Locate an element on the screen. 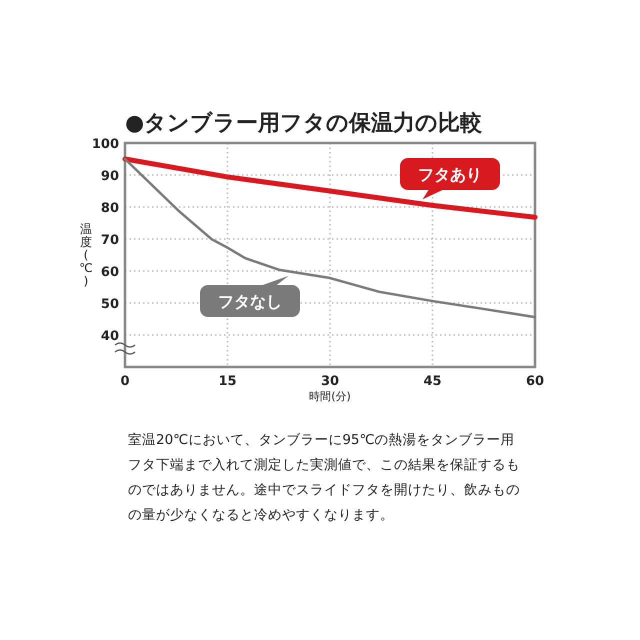 The width and height of the screenshot is (640, 640). y-tick-label: 50 is located at coordinates (109, 304).